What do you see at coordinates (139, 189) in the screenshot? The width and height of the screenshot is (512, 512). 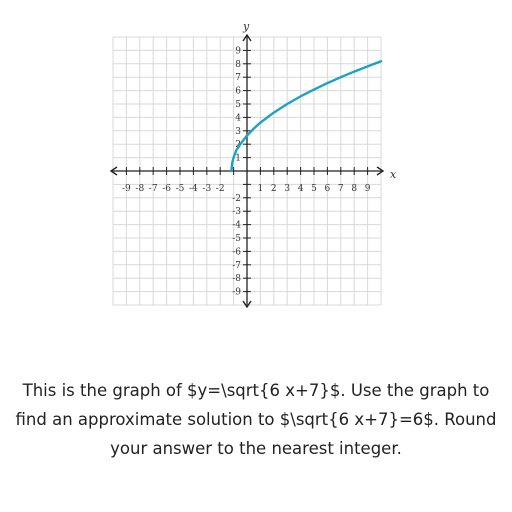 I see `x-tick-label: -8` at bounding box center [139, 189].